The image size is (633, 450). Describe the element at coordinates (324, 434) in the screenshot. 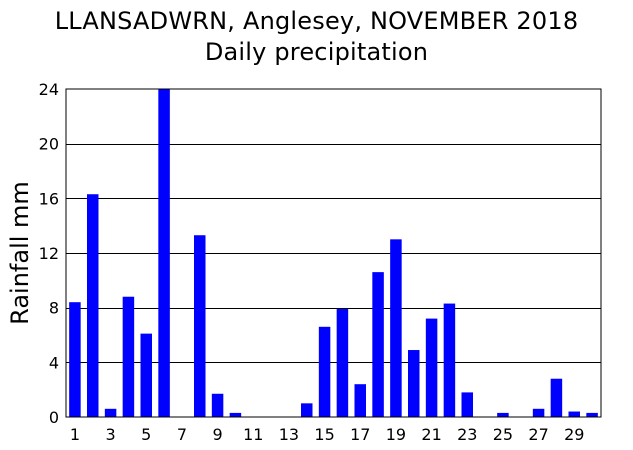

I see `x-tick-label-15: 15` at that location.